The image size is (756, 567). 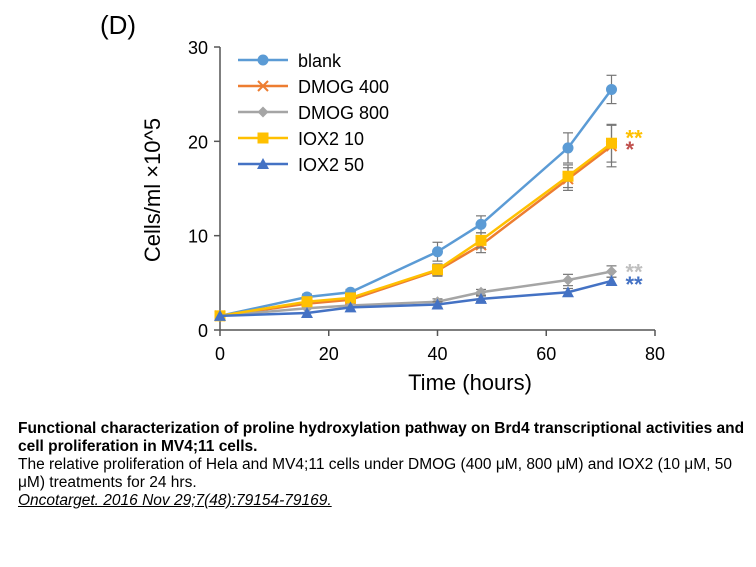 What do you see at coordinates (198, 237) in the screenshot?
I see `y-tick-label: 10` at bounding box center [198, 237].